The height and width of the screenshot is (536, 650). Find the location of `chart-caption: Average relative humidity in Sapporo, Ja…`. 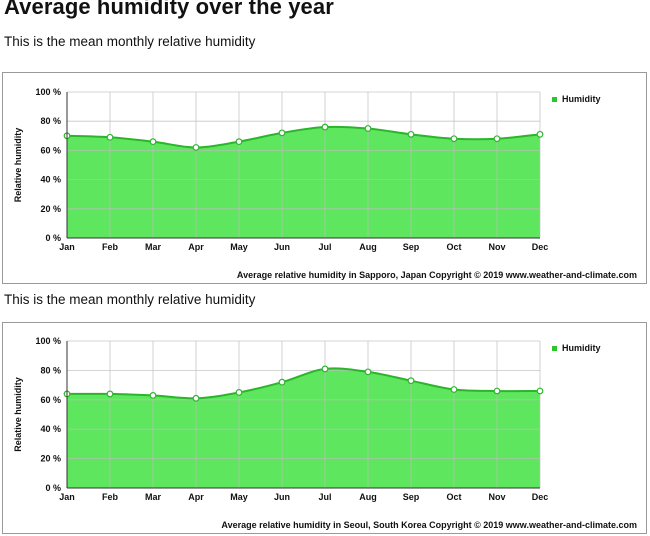

chart-caption: Average relative humidity in Sapporo, Ja… is located at coordinates (437, 275).